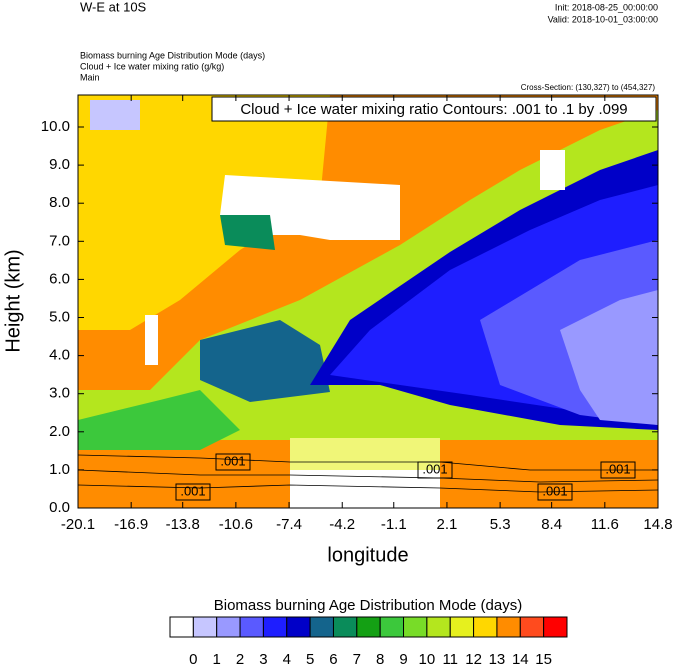 The image size is (674, 667). I want to click on y-tick-label: 3.0, so click(59, 393).